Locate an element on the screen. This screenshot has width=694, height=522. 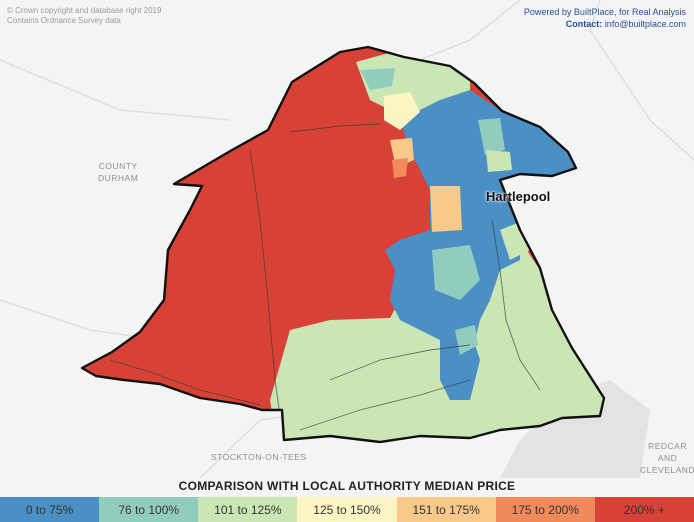
legend-item: 125 to 150% is located at coordinates (347, 509).